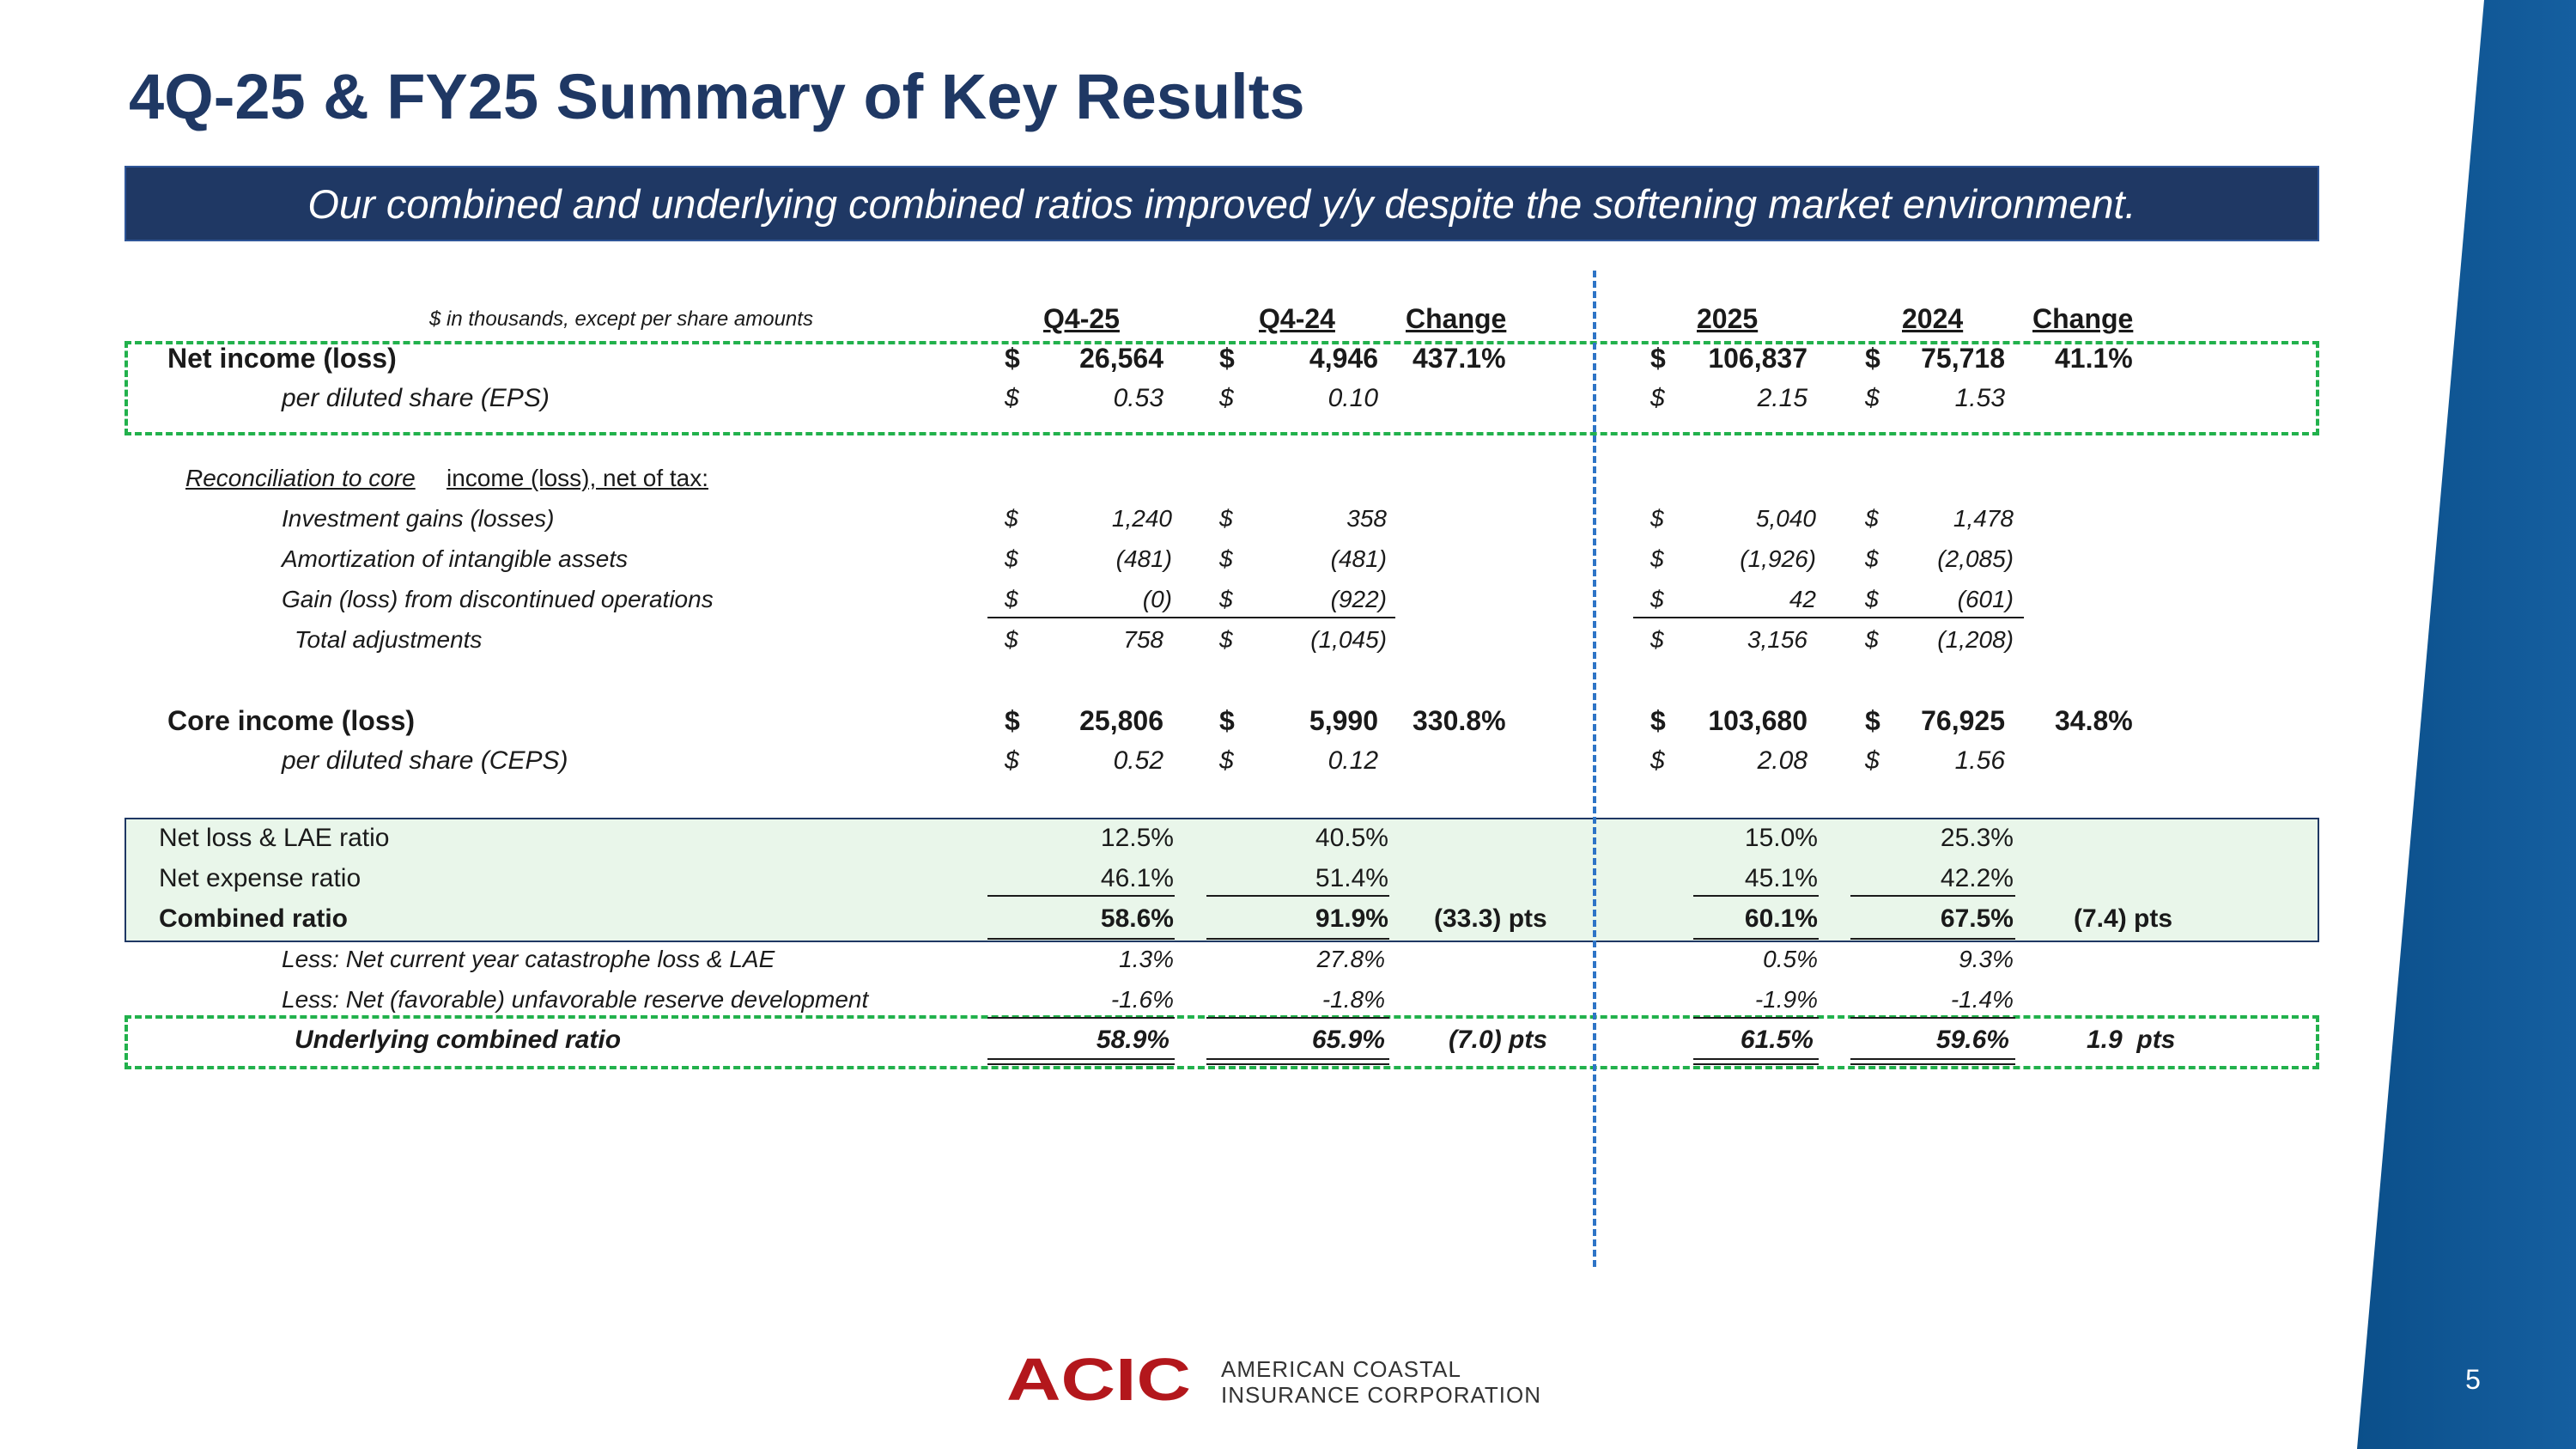 The image size is (2576, 1449). What do you see at coordinates (425, 760) in the screenshot?
I see `row-label: per diluted share (CEPS)` at bounding box center [425, 760].